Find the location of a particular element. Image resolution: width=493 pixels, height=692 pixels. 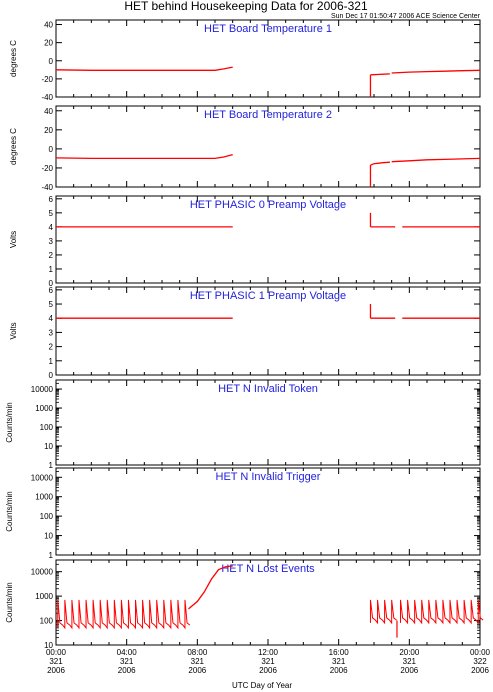

x-tick-label-time: 12:00 is located at coordinates (268, 652).